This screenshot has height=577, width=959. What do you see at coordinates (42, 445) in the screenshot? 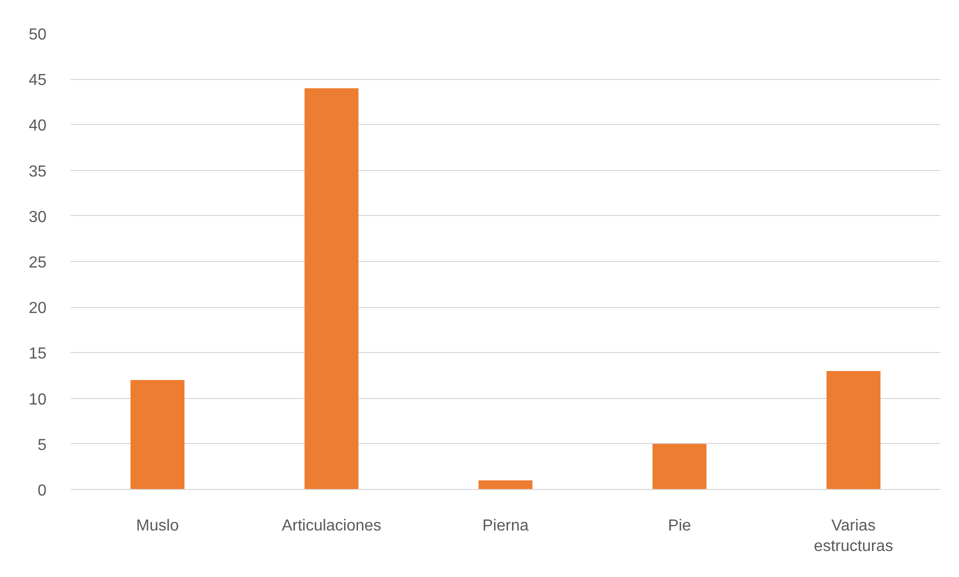
I see `y-tick-label: 5` at bounding box center [42, 445].